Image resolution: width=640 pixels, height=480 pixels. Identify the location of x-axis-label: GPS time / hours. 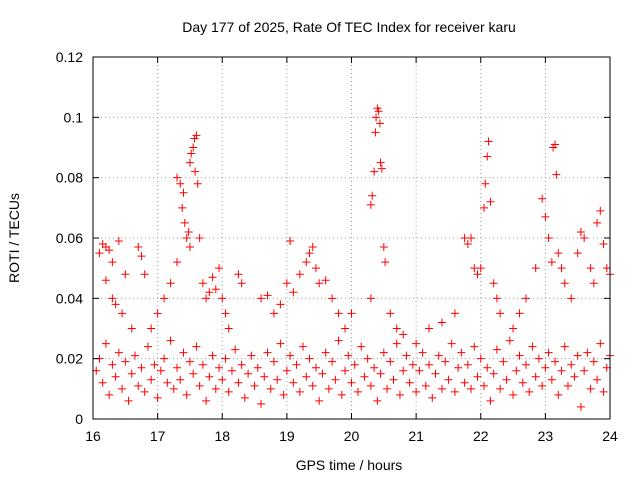
(349, 465).